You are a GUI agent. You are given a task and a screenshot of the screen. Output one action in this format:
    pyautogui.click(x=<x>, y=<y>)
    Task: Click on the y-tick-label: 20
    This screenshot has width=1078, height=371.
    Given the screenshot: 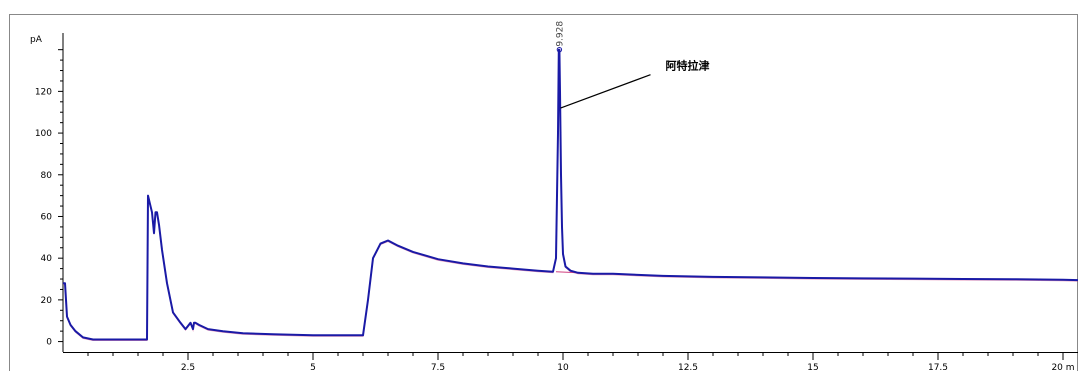 What is the action you would take?
    pyautogui.click(x=47, y=301)
    